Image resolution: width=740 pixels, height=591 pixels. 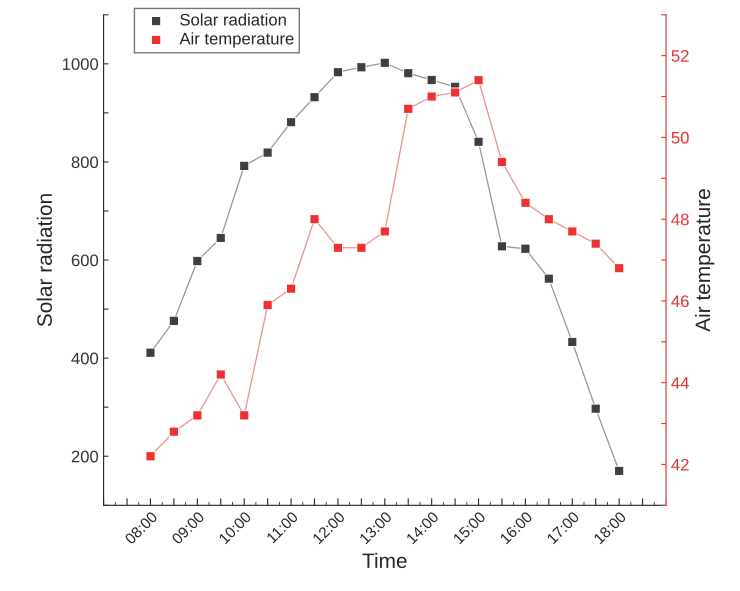 I want to click on y2-tick-label: 50, so click(x=680, y=138).